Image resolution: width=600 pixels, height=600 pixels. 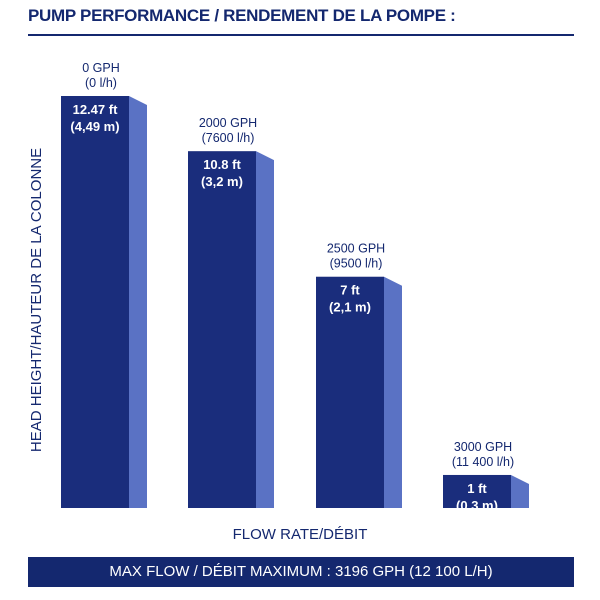 I want to click on title-divider, so click(x=301, y=35).